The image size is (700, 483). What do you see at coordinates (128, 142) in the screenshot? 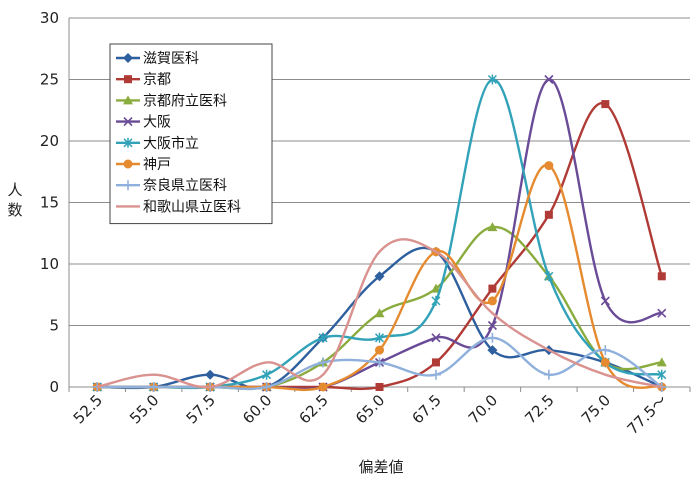
I see `legend-asterisk-marker` at bounding box center [128, 142].